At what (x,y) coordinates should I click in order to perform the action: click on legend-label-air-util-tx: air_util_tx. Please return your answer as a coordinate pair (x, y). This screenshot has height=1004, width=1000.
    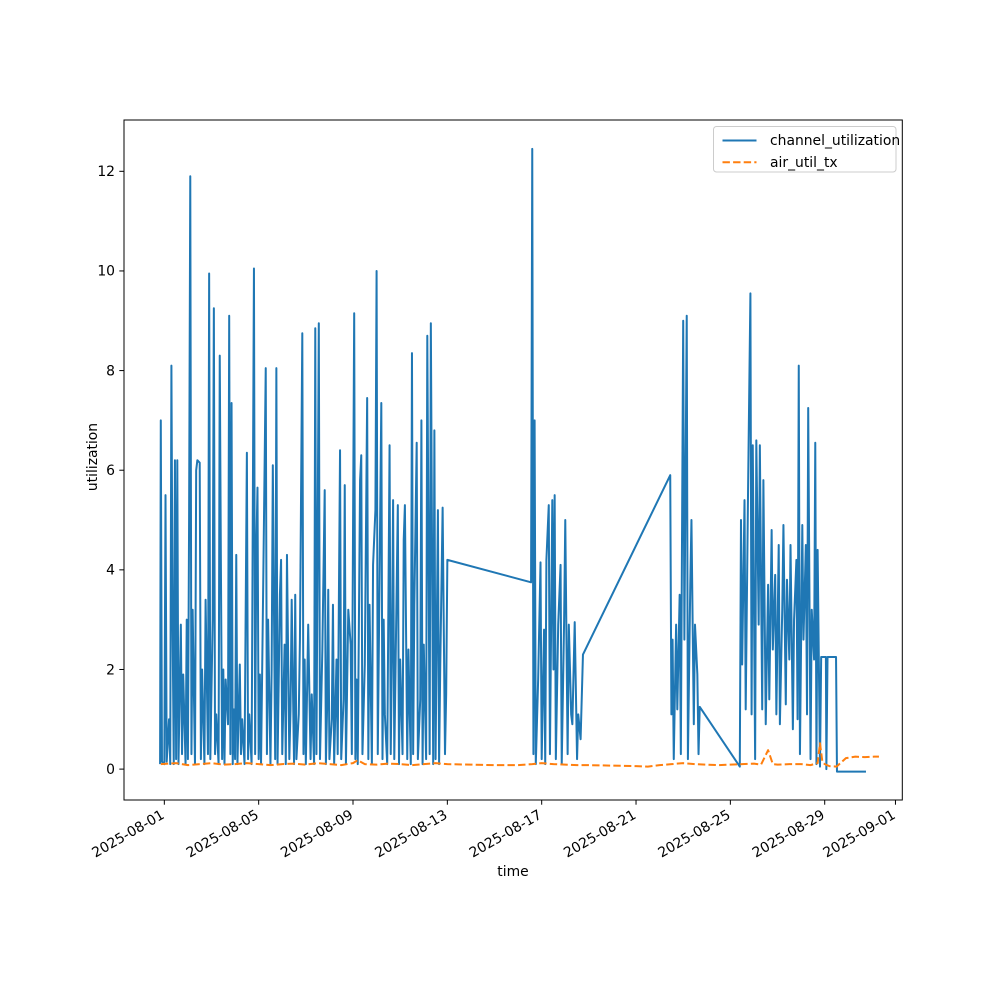
    Looking at the image, I should click on (804, 163).